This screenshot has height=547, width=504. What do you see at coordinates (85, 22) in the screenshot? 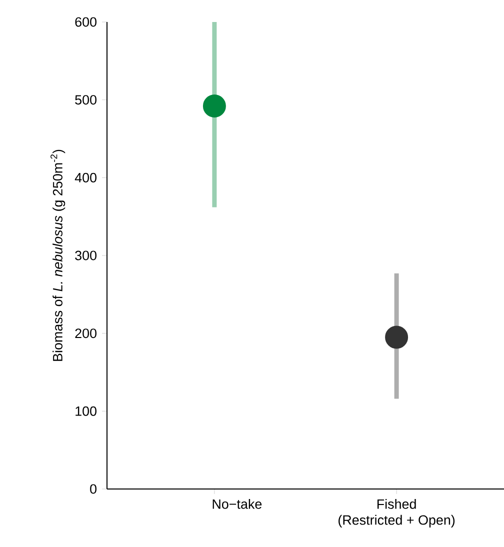
I see `y-tick-label: 600` at bounding box center [85, 22].